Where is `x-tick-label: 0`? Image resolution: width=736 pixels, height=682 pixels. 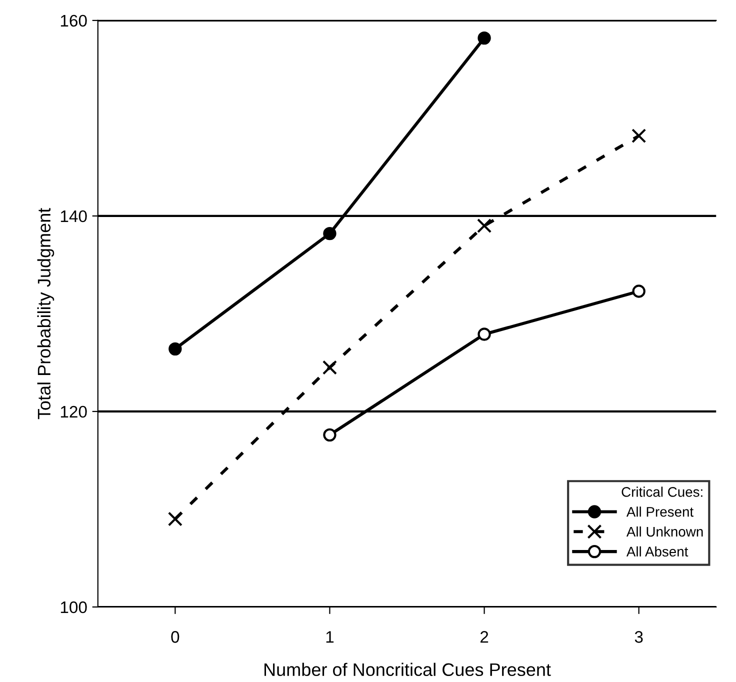 x-tick-label: 0 is located at coordinates (175, 637).